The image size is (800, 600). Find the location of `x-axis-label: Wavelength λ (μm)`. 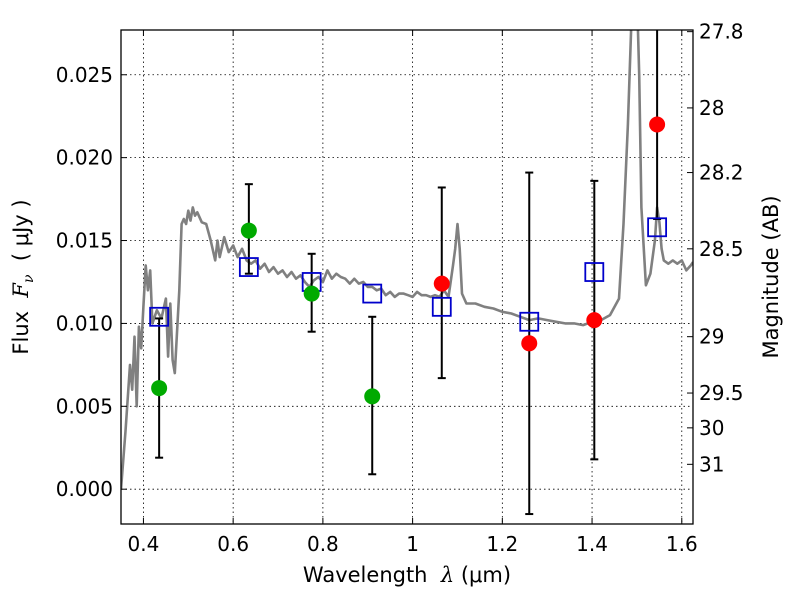

x-axis-label: Wavelength λ (μm) is located at coordinates (407, 575).